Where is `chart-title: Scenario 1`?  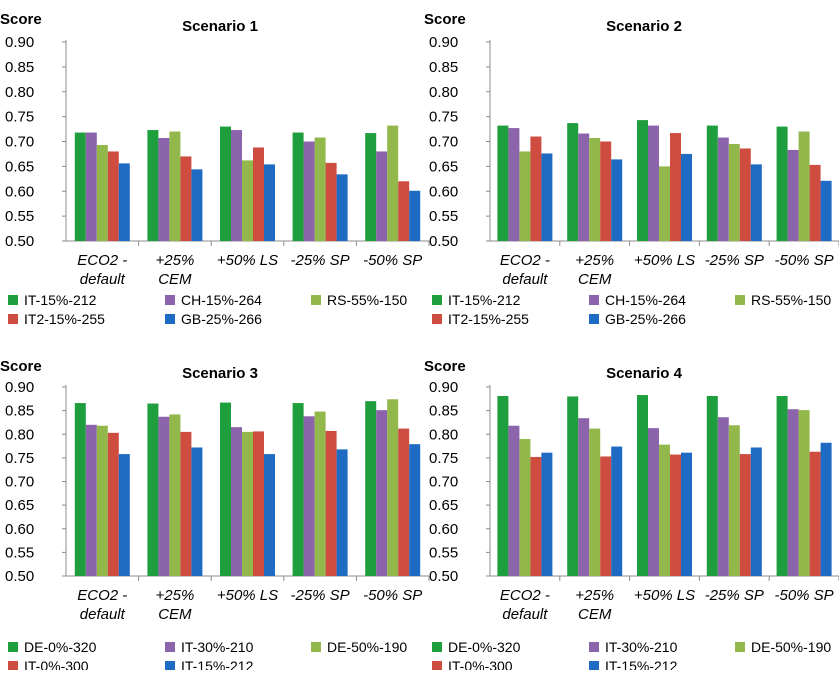
chart-title: Scenario 1 is located at coordinates (220, 26).